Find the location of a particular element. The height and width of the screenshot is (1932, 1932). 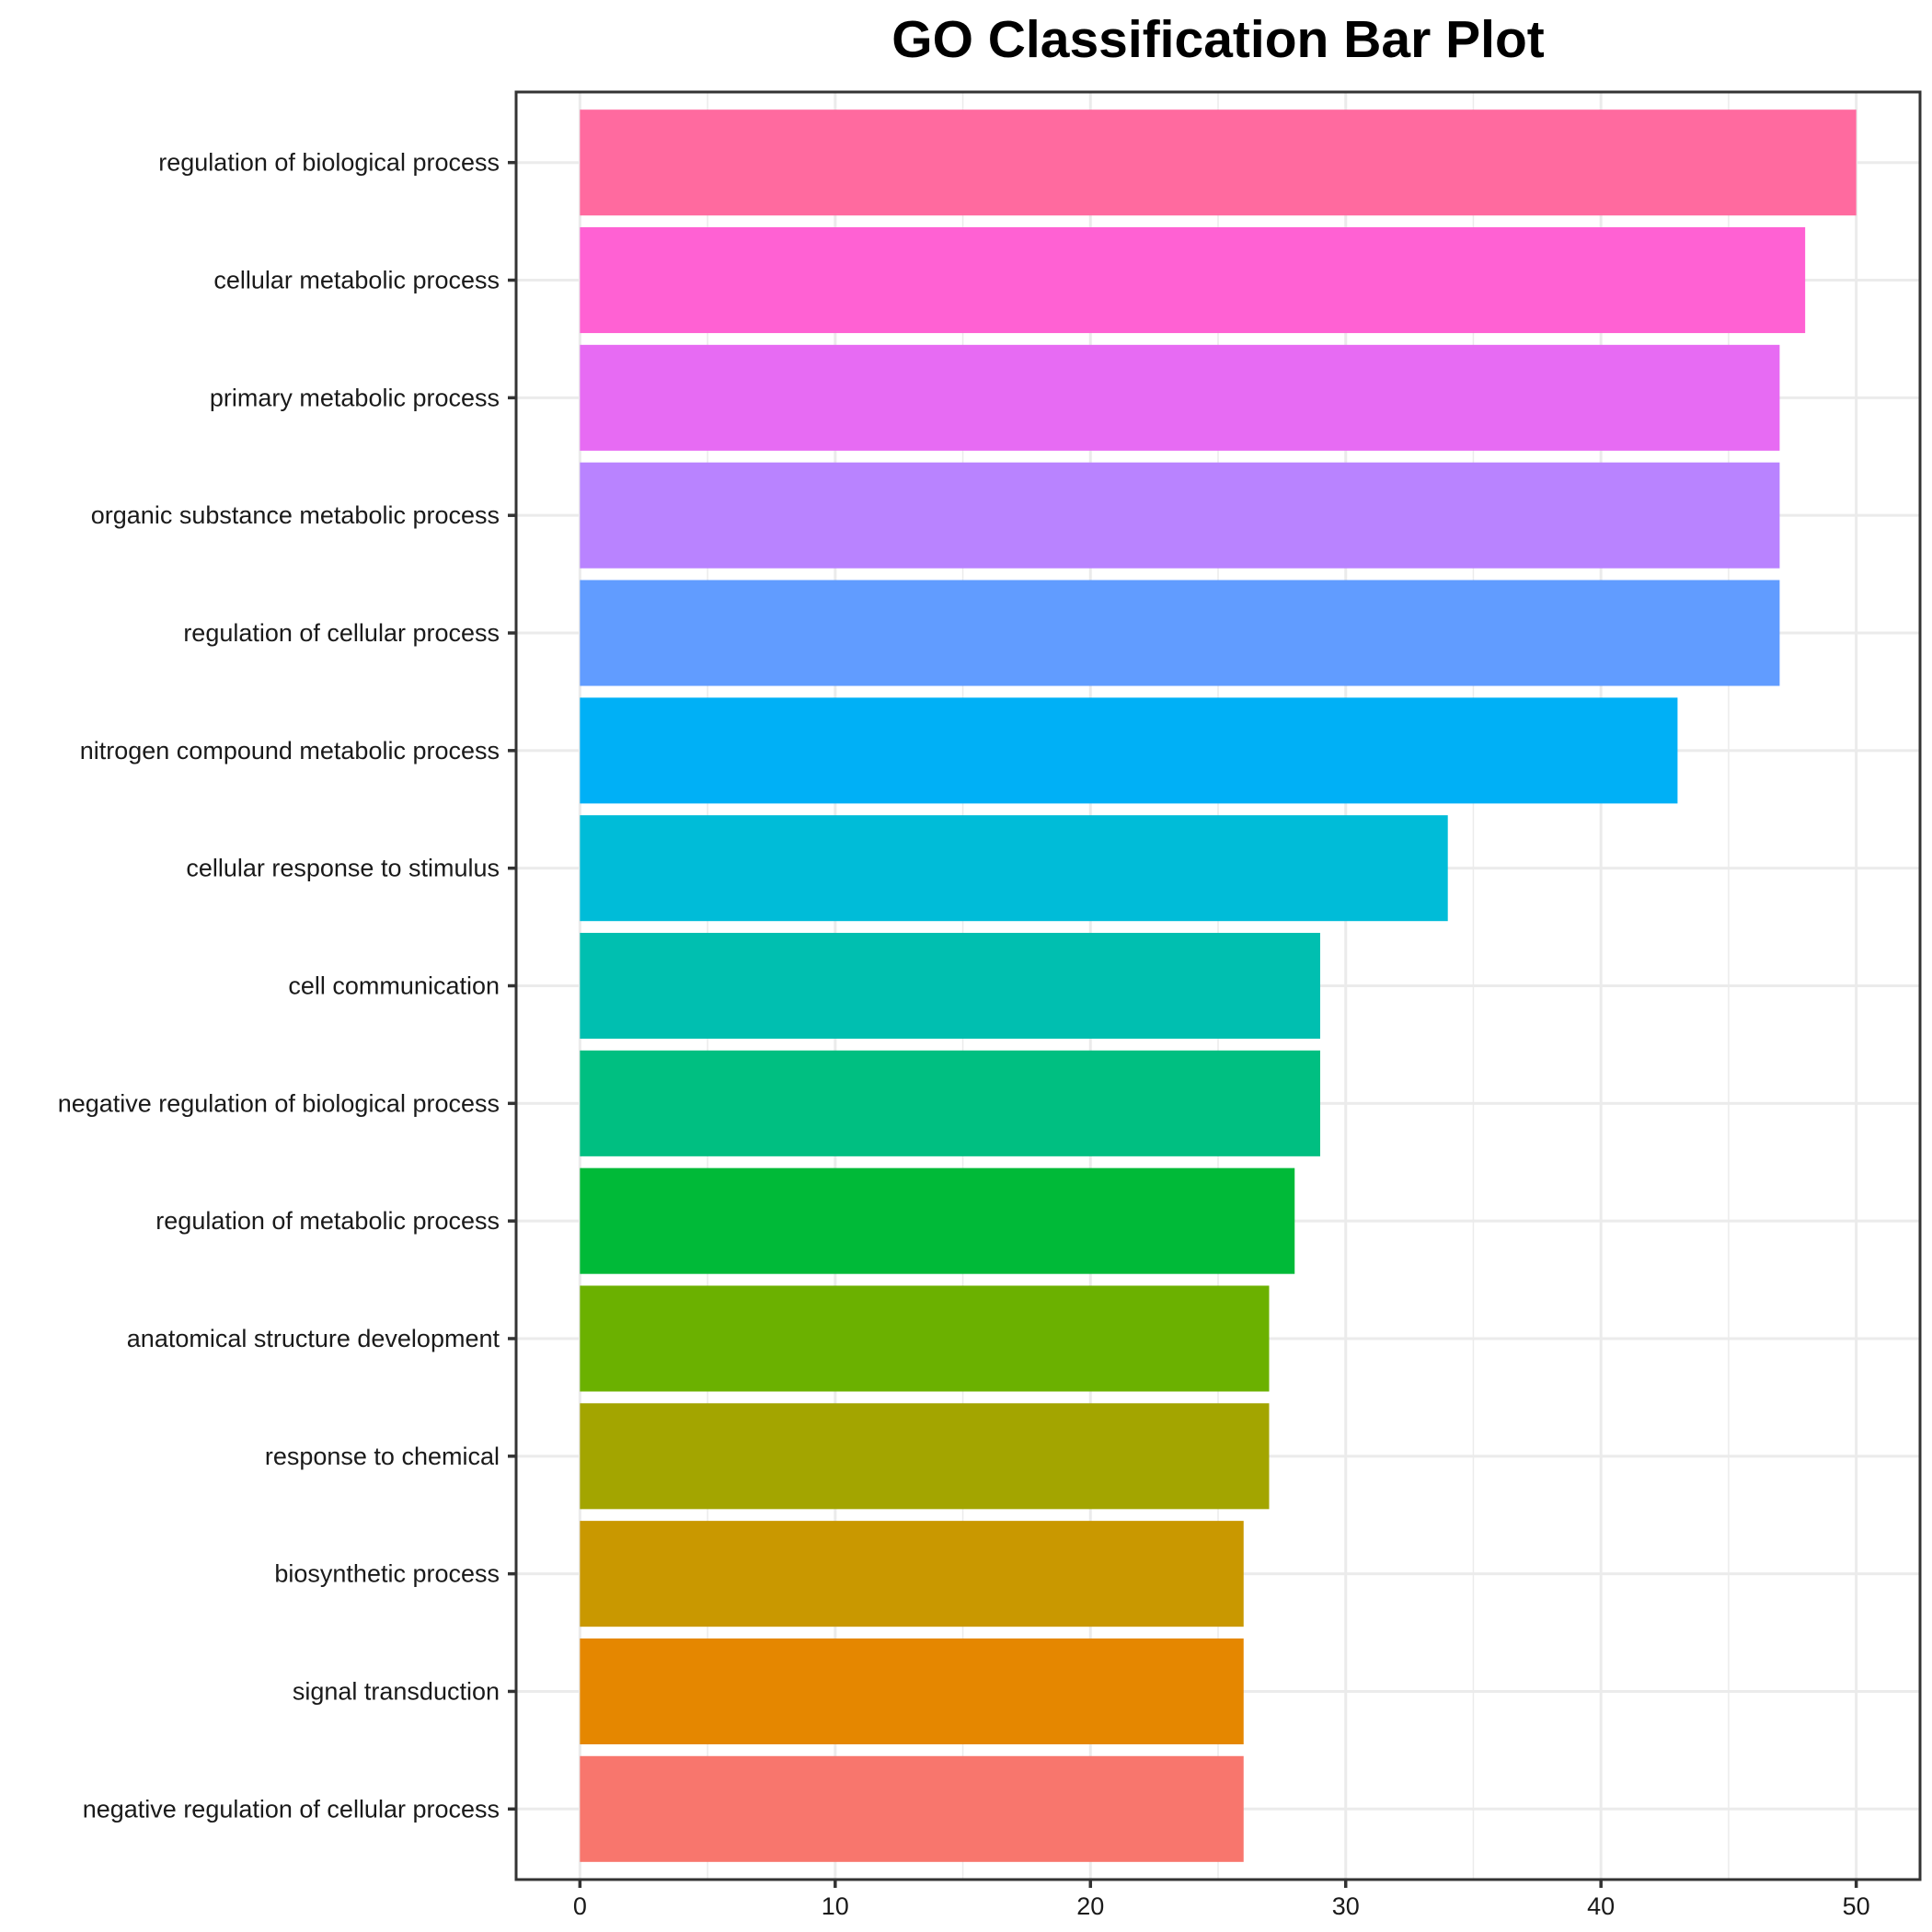

x-axis: 0 10 20 30 40 50 is located at coordinates (1221, 1900).